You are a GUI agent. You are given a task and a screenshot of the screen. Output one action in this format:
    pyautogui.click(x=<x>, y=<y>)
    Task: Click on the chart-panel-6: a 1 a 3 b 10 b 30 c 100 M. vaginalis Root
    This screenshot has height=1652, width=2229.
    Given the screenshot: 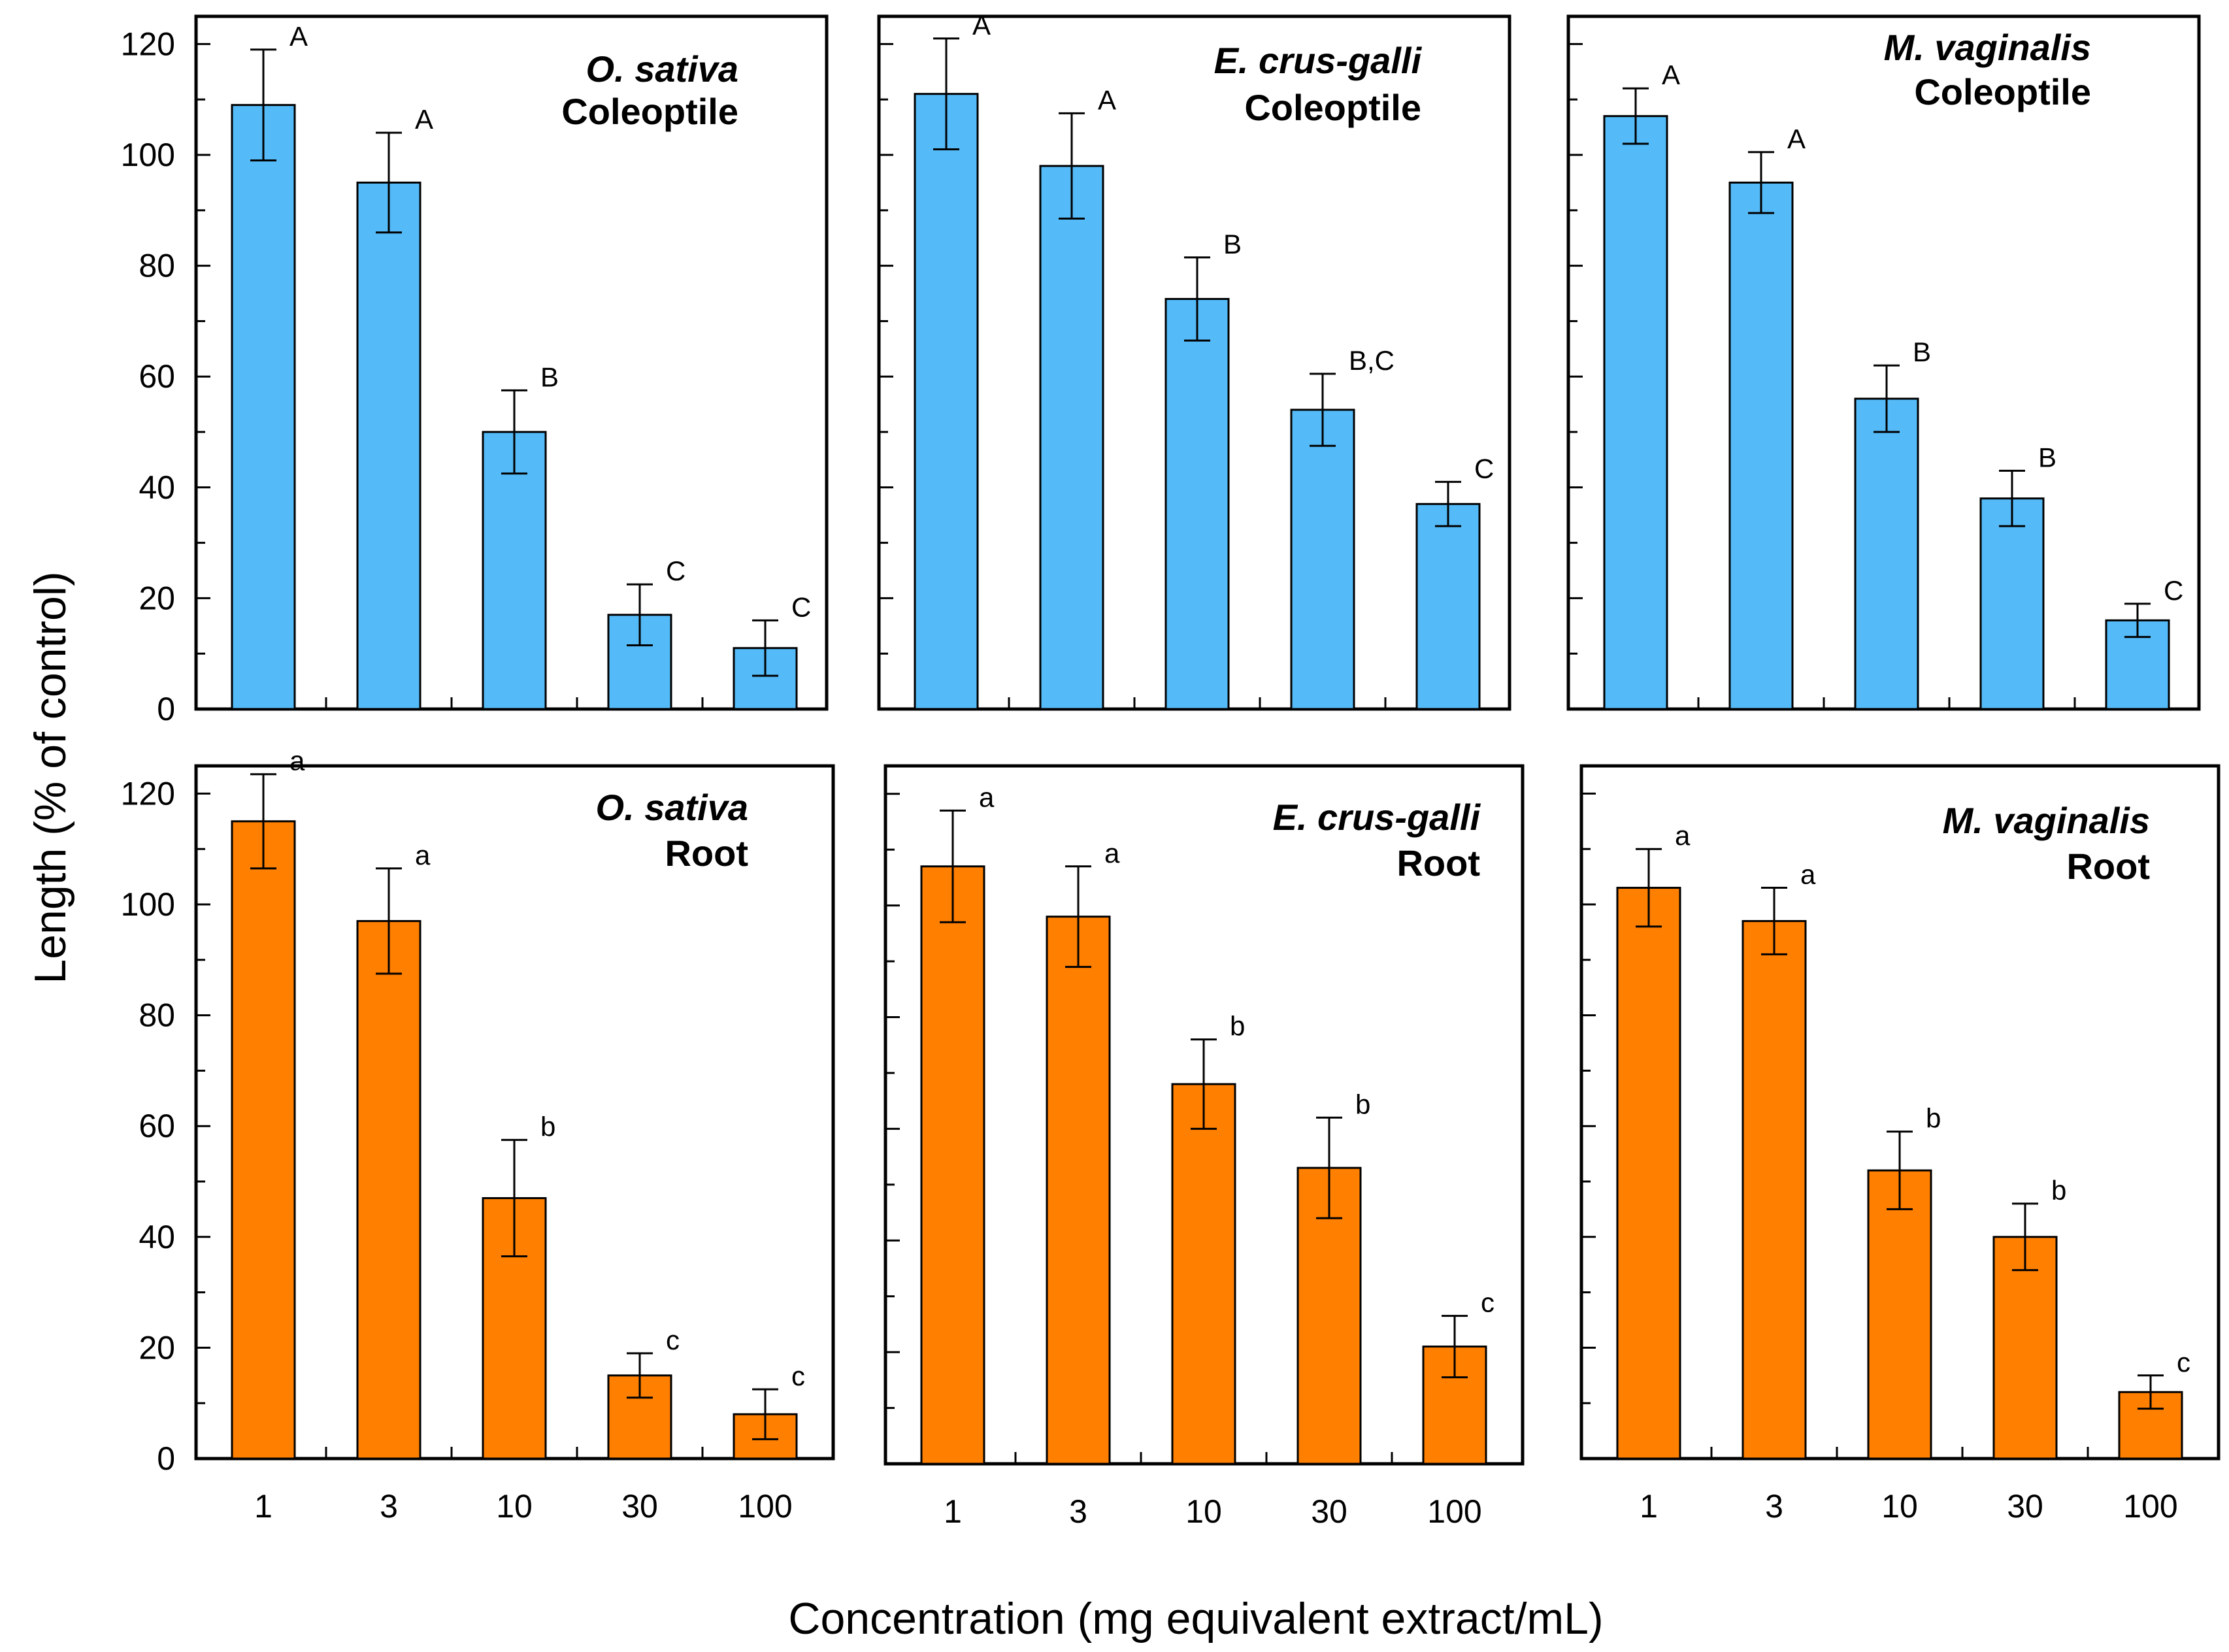 What is the action you would take?
    pyautogui.click(x=1900, y=1144)
    